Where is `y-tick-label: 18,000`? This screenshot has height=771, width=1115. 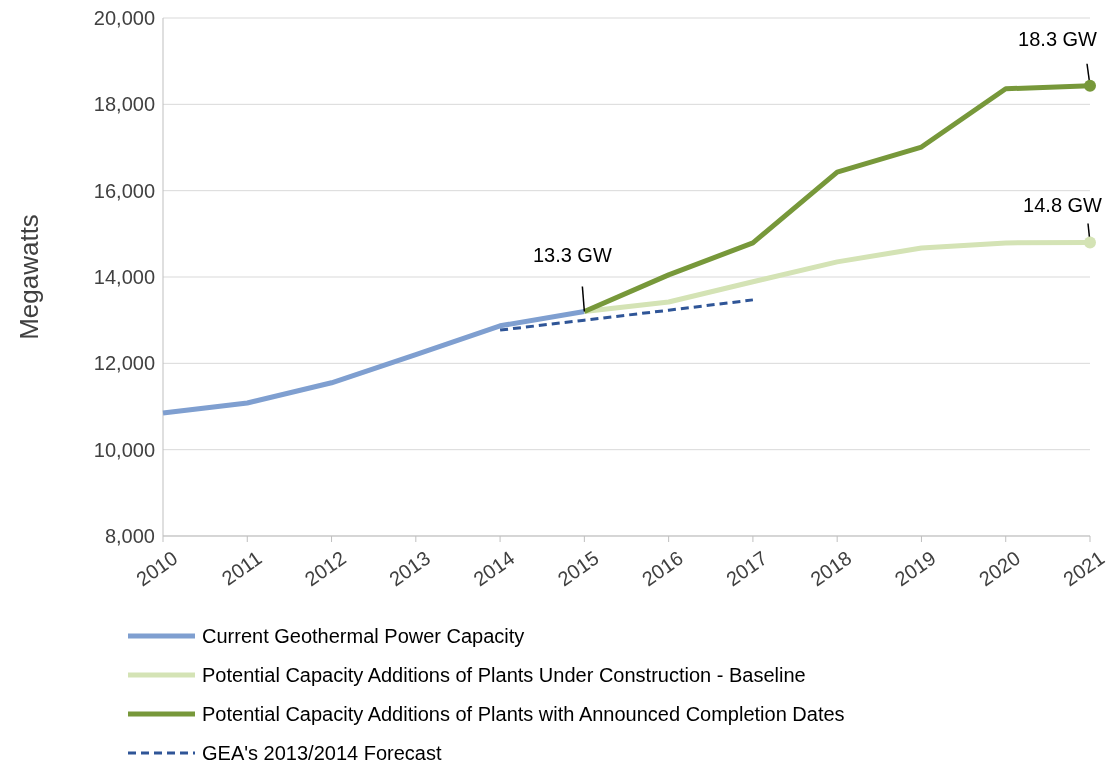 y-tick-label: 18,000 is located at coordinates (124, 104).